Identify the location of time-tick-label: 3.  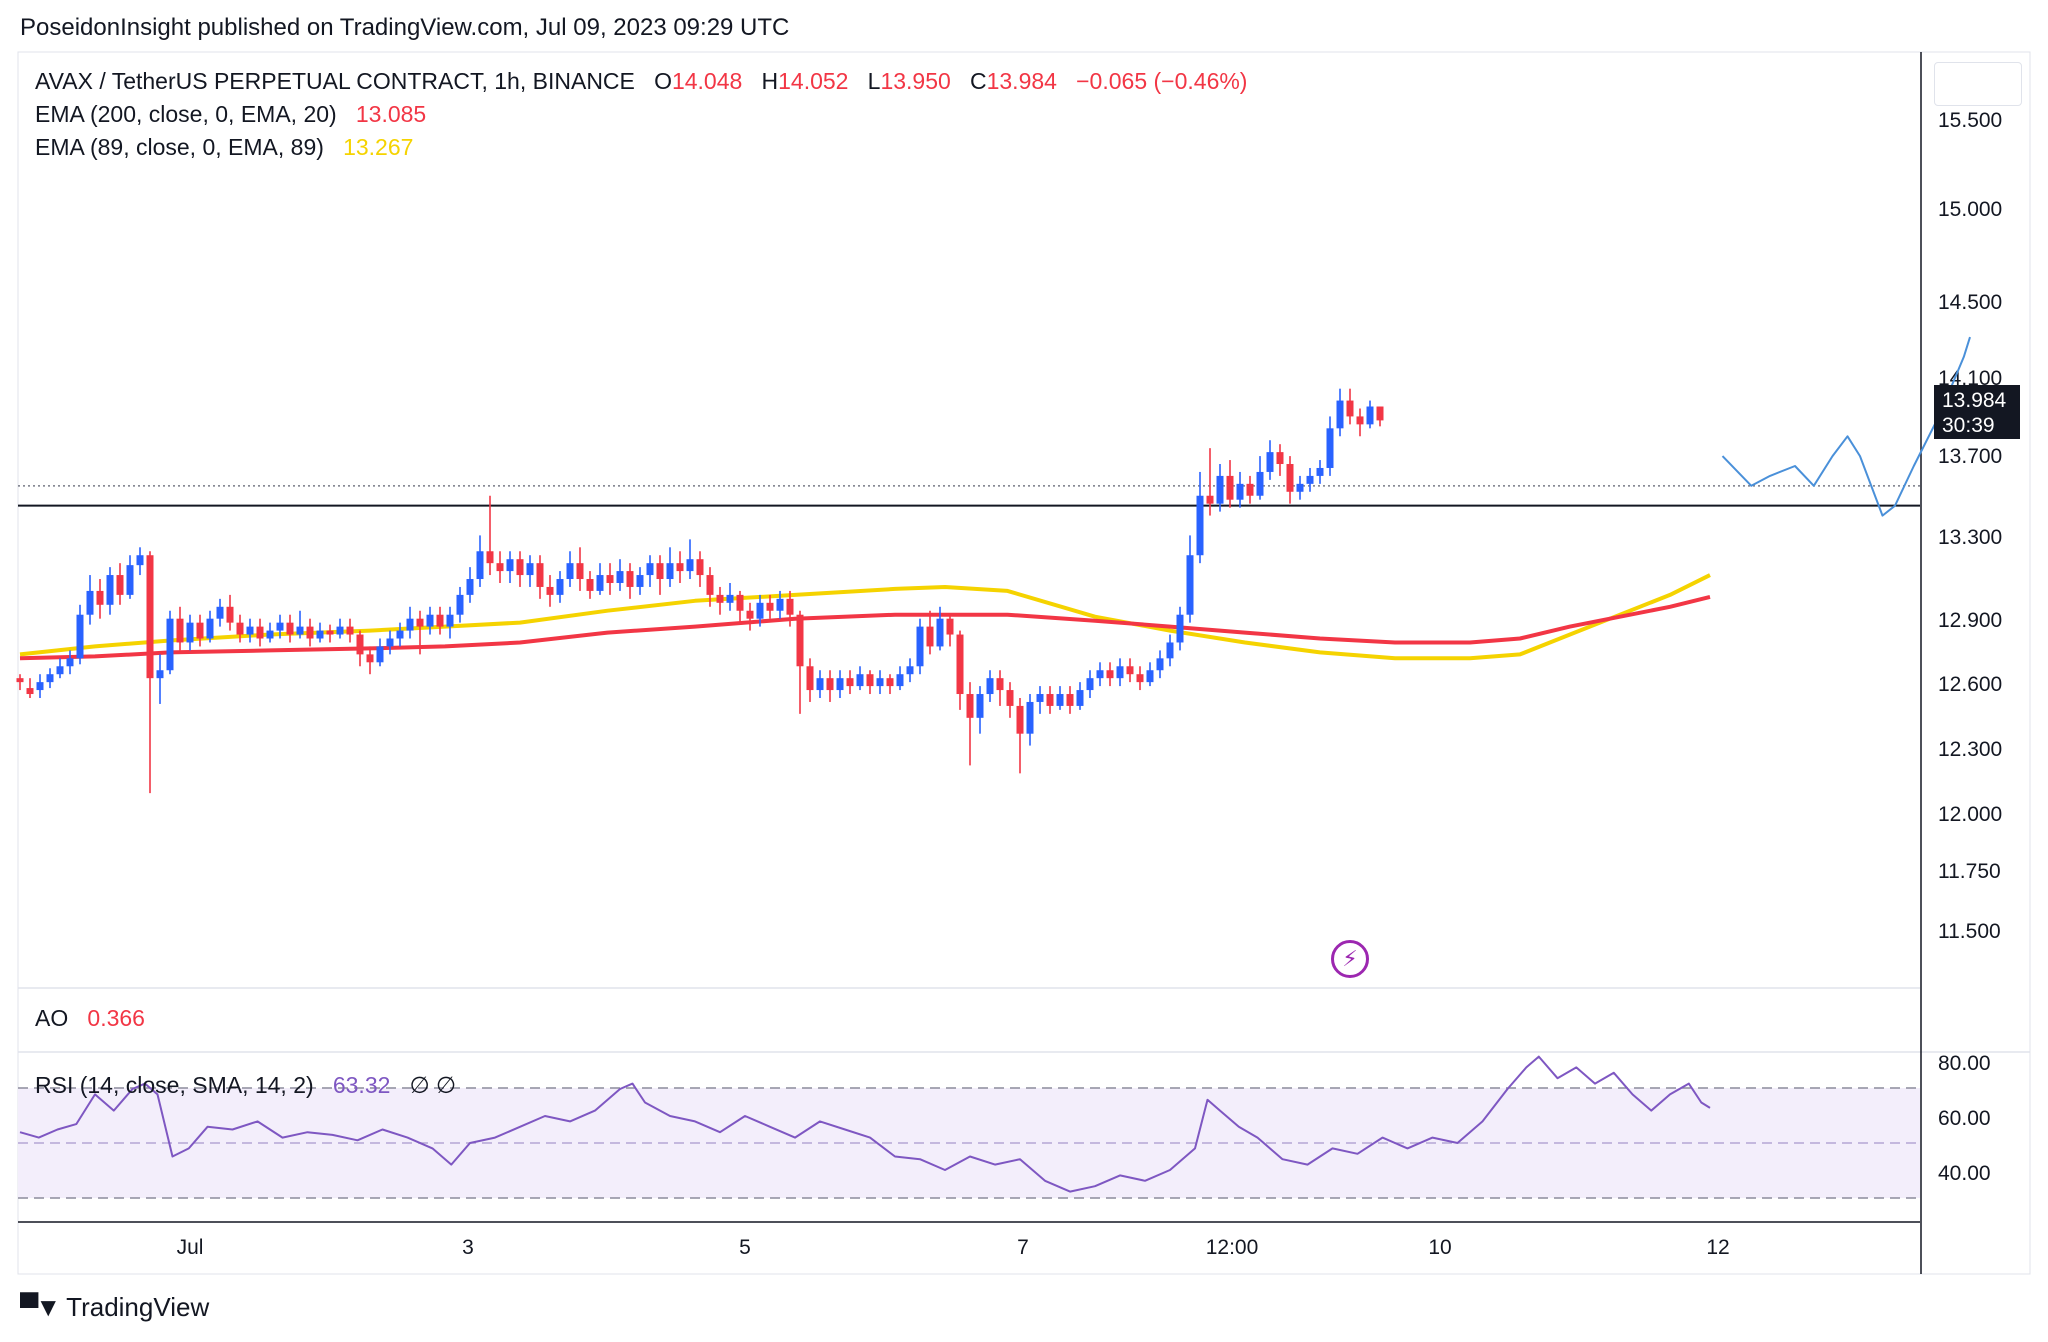
(468, 1247).